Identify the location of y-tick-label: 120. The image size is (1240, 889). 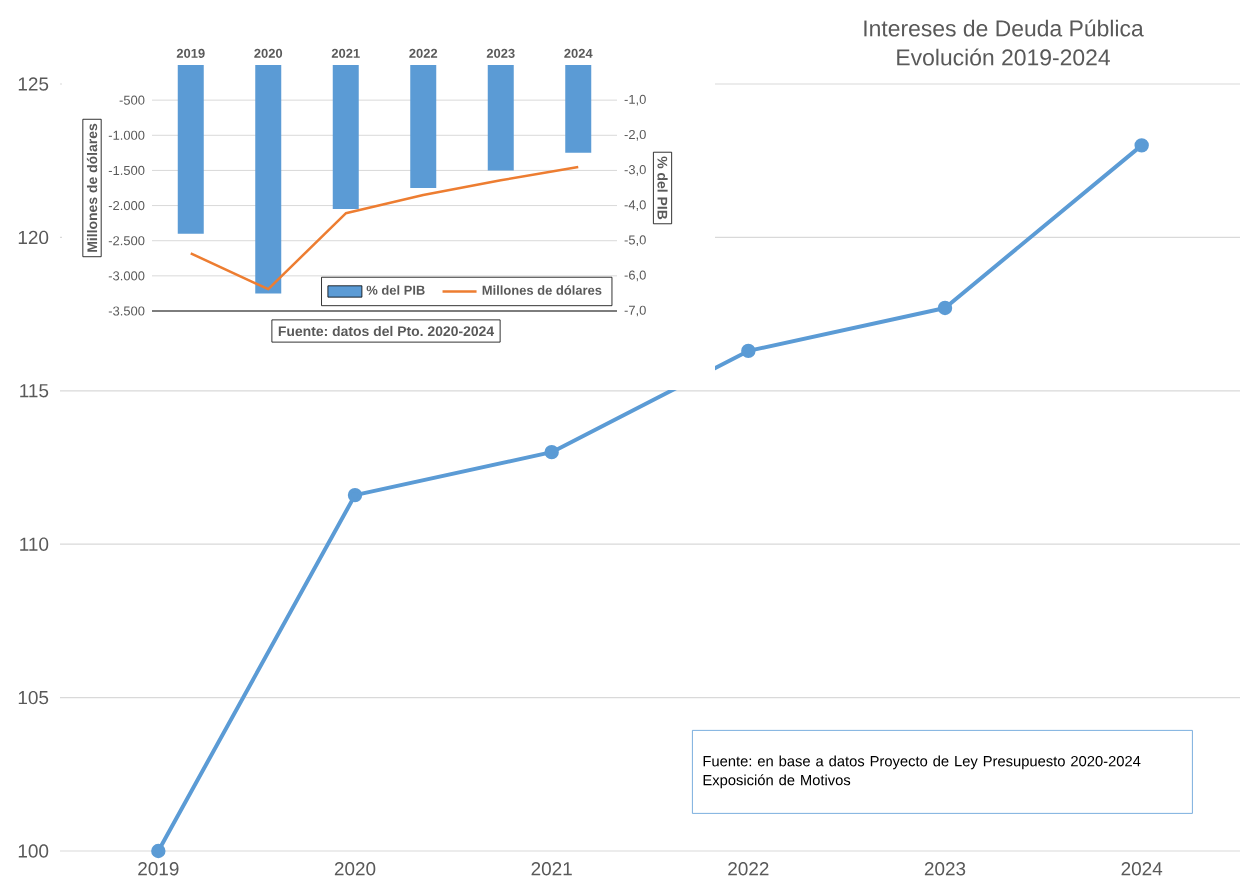
(33, 237).